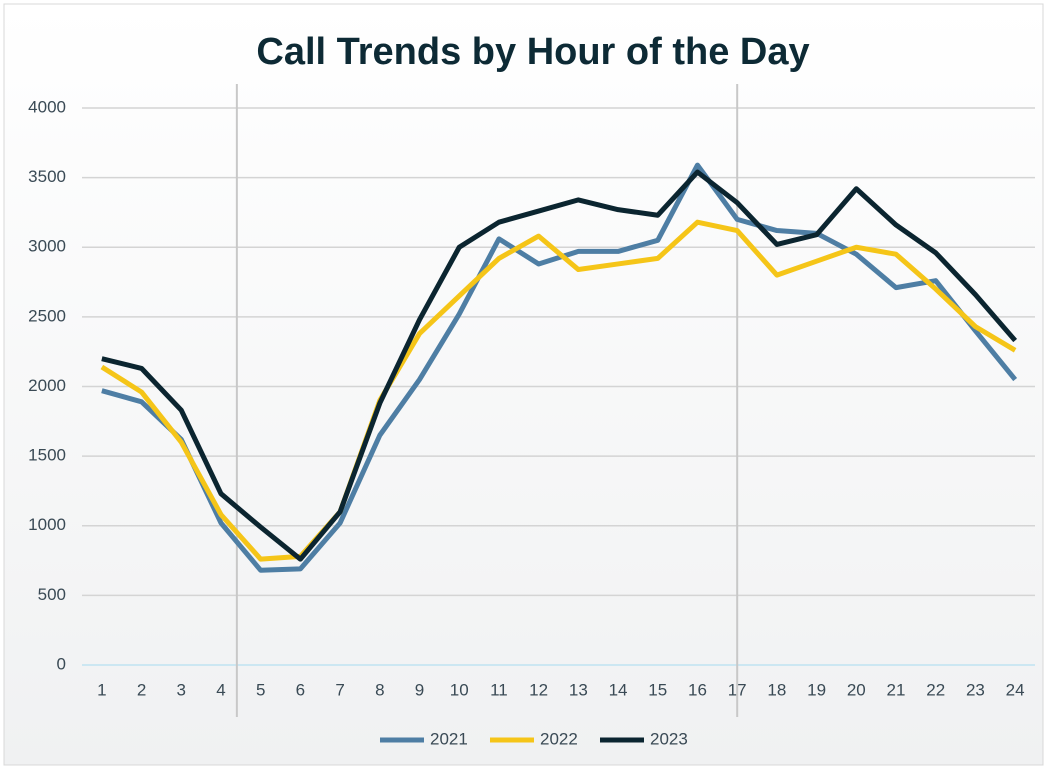 The width and height of the screenshot is (1047, 769). I want to click on x-tick-label: 24, so click(1015, 689).